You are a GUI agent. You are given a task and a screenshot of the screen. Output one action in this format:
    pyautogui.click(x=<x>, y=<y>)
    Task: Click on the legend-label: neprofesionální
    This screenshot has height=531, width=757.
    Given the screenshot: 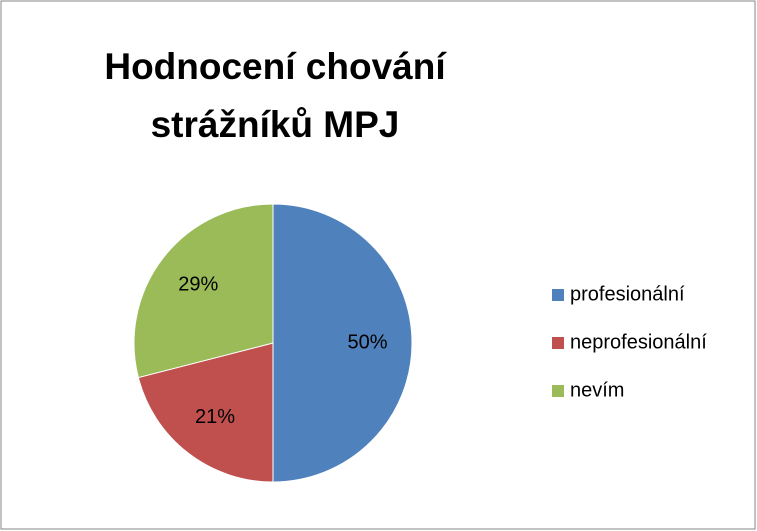 What is the action you would take?
    pyautogui.click(x=638, y=342)
    